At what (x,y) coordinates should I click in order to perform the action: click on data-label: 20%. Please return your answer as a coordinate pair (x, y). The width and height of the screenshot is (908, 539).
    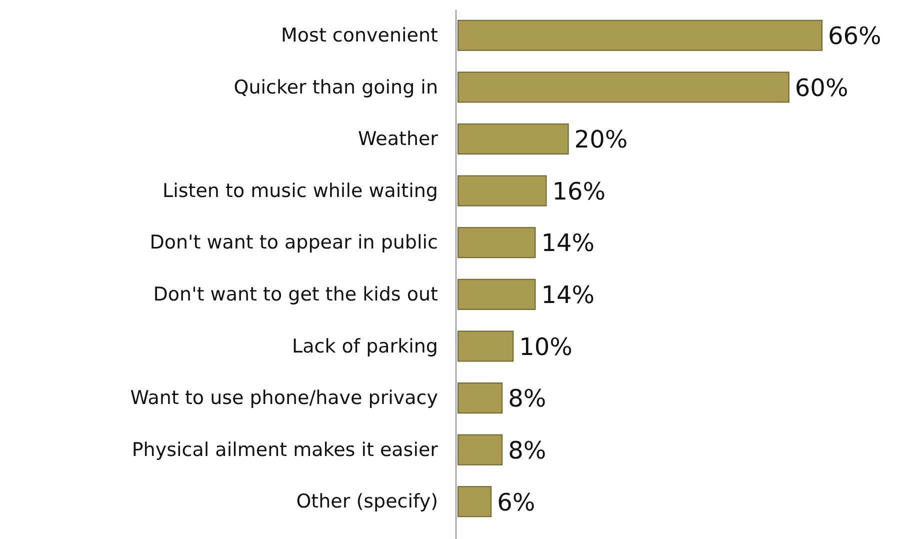
    Looking at the image, I should click on (601, 140).